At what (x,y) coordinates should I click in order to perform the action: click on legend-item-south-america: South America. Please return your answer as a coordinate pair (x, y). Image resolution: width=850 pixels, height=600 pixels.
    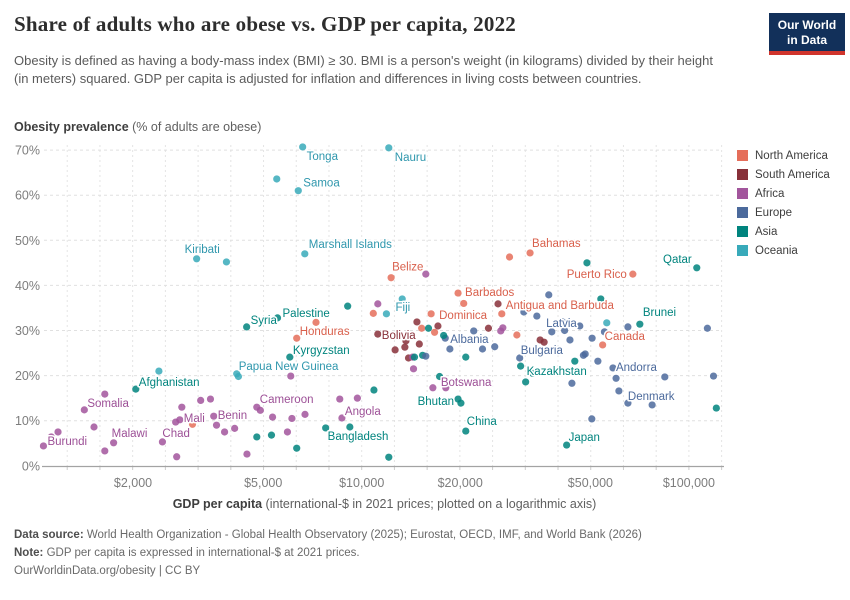
    Looking at the image, I should click on (783, 174).